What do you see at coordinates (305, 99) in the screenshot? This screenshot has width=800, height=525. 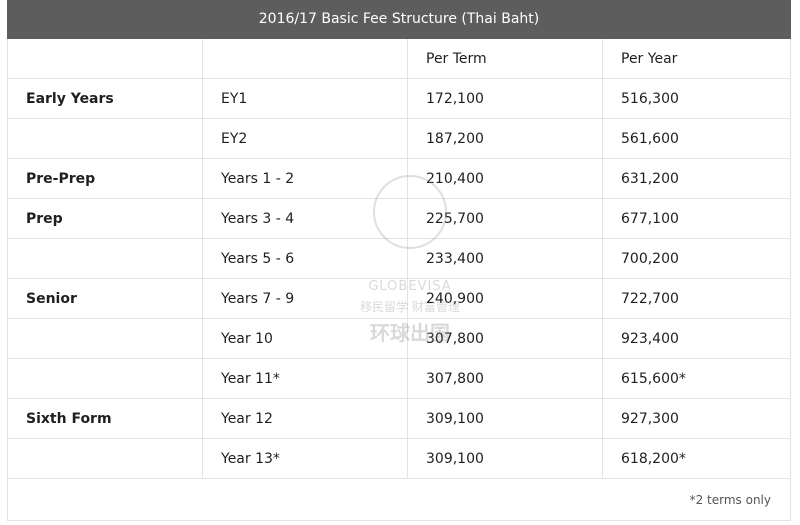 I see `row-level-cell: EY1` at bounding box center [305, 99].